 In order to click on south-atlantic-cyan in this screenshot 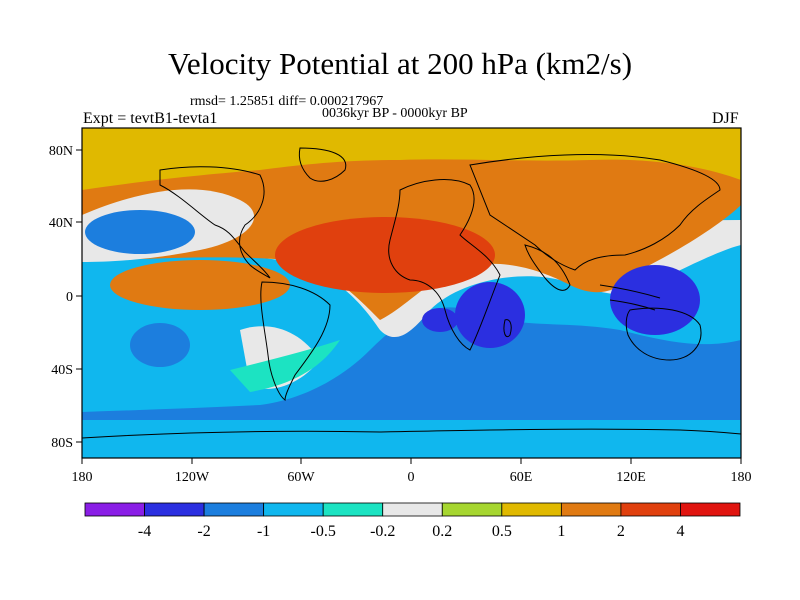, I will do `click(285, 366)`.